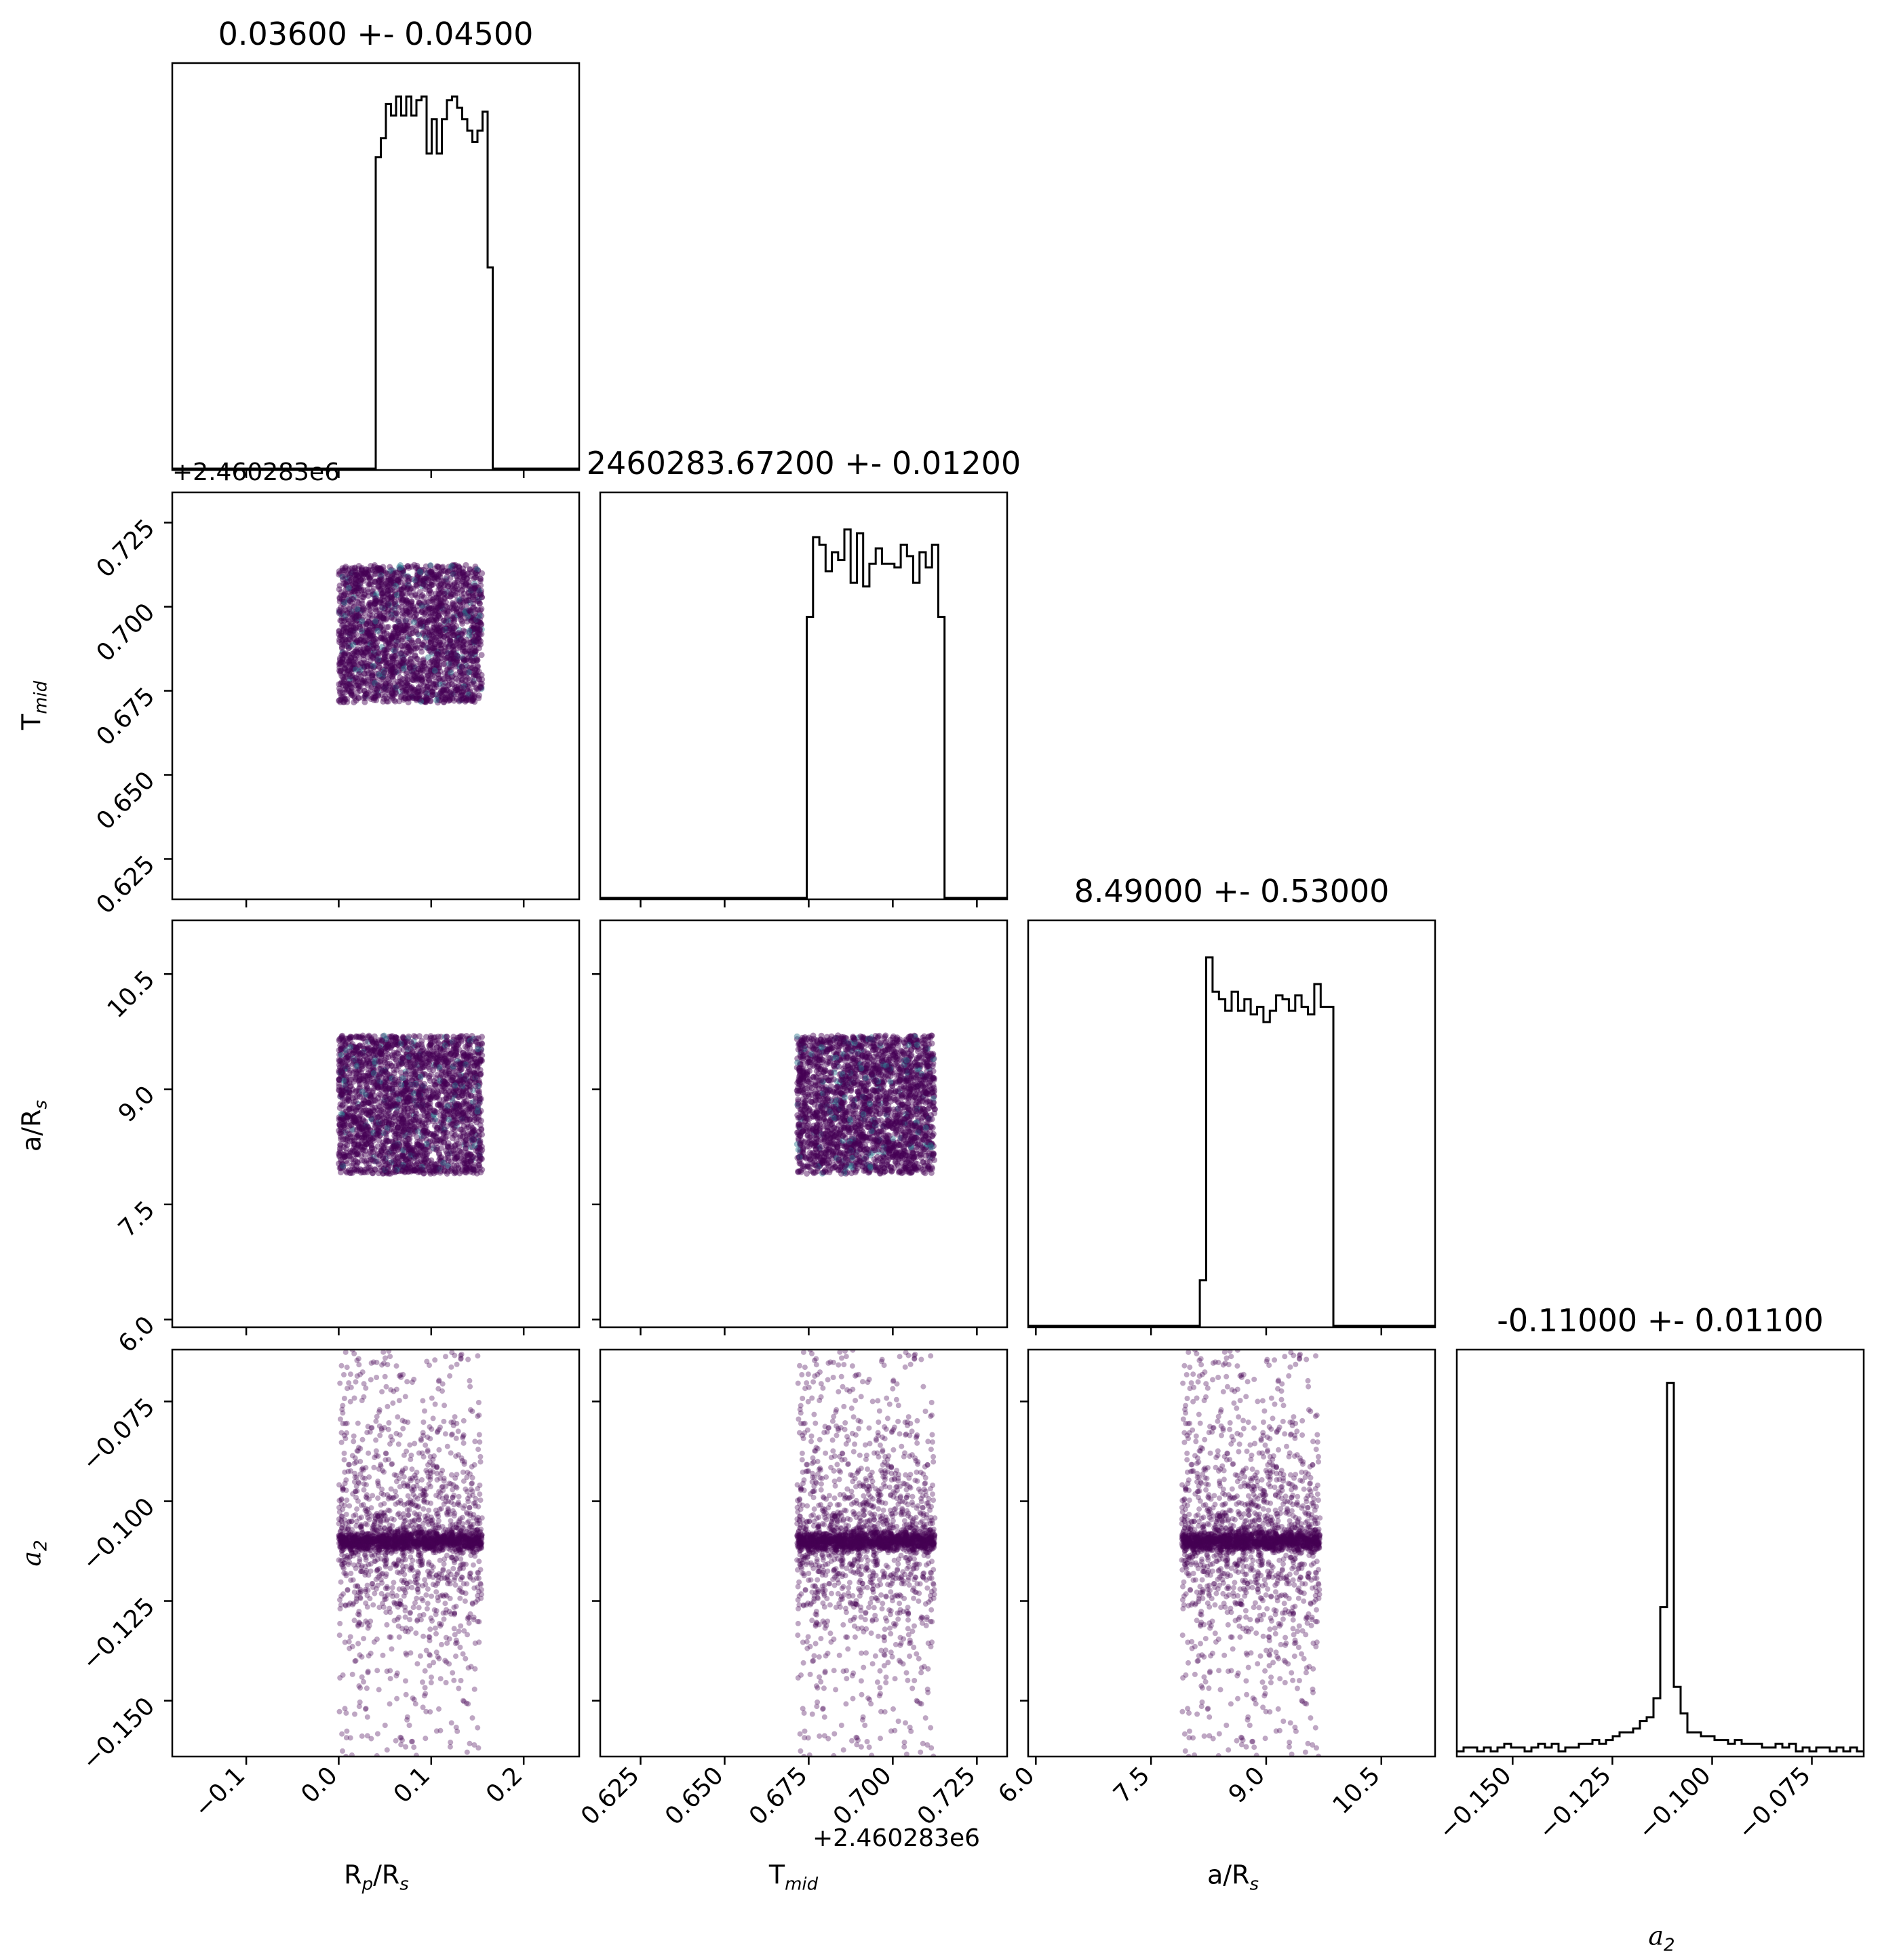 Image resolution: width=1880 pixels, height=1960 pixels. What do you see at coordinates (804, 699) in the screenshot?
I see `panel-tmid-tmid` at bounding box center [804, 699].